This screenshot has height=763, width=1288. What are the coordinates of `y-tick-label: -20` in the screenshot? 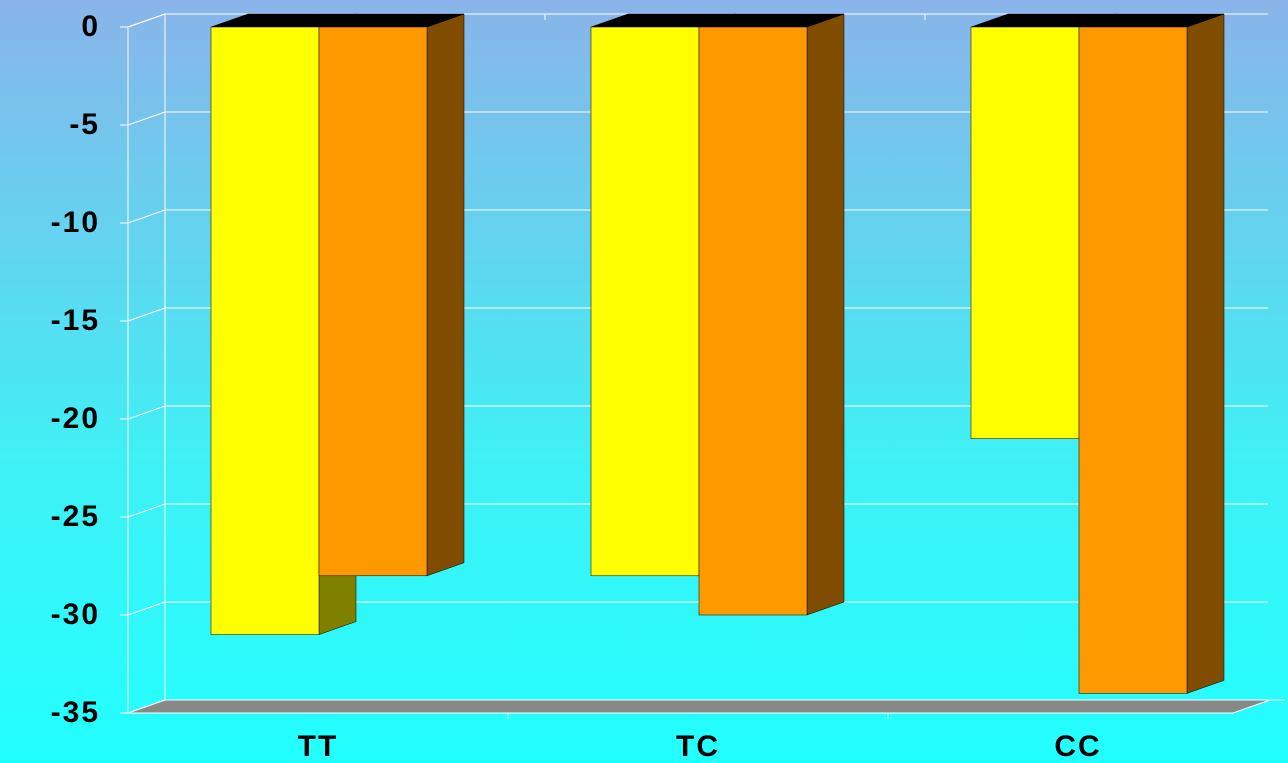 It's located at (75, 418).